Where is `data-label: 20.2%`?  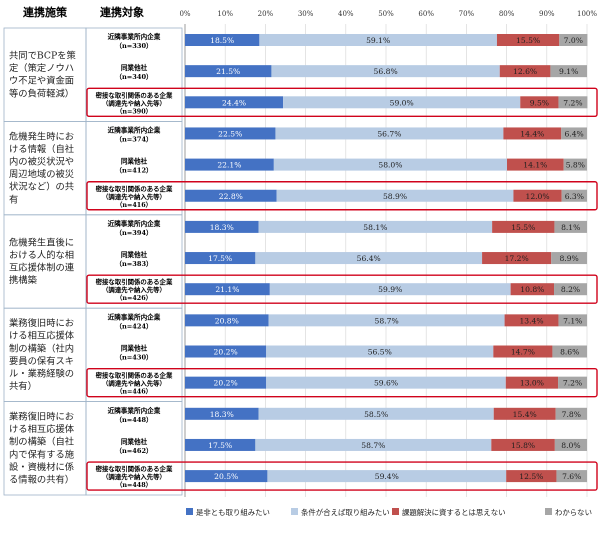 data-label: 20.2% is located at coordinates (226, 383).